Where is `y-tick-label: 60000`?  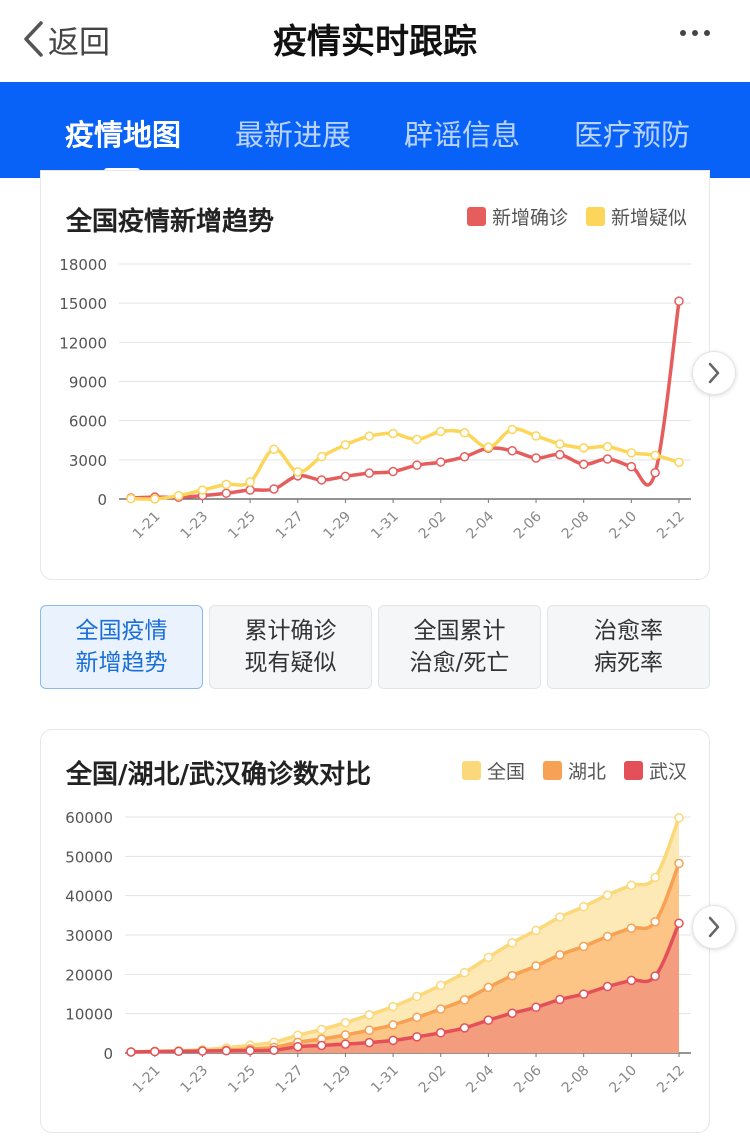 y-tick-label: 60000 is located at coordinates (89, 818).